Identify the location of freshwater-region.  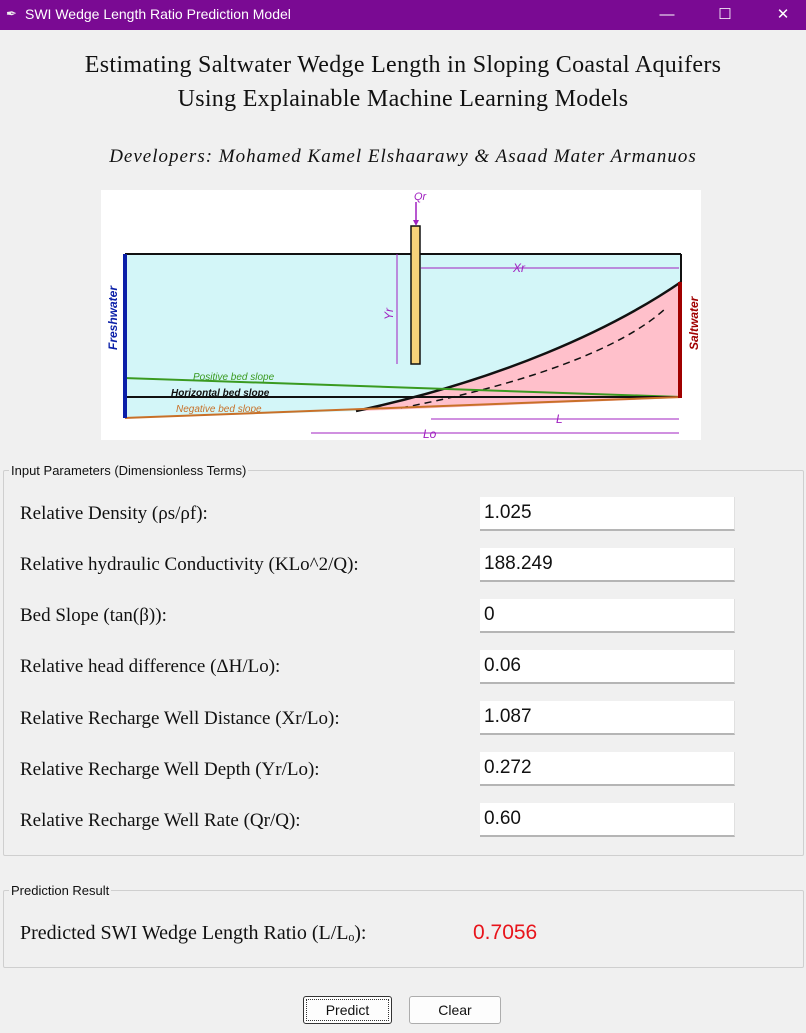
(403, 336).